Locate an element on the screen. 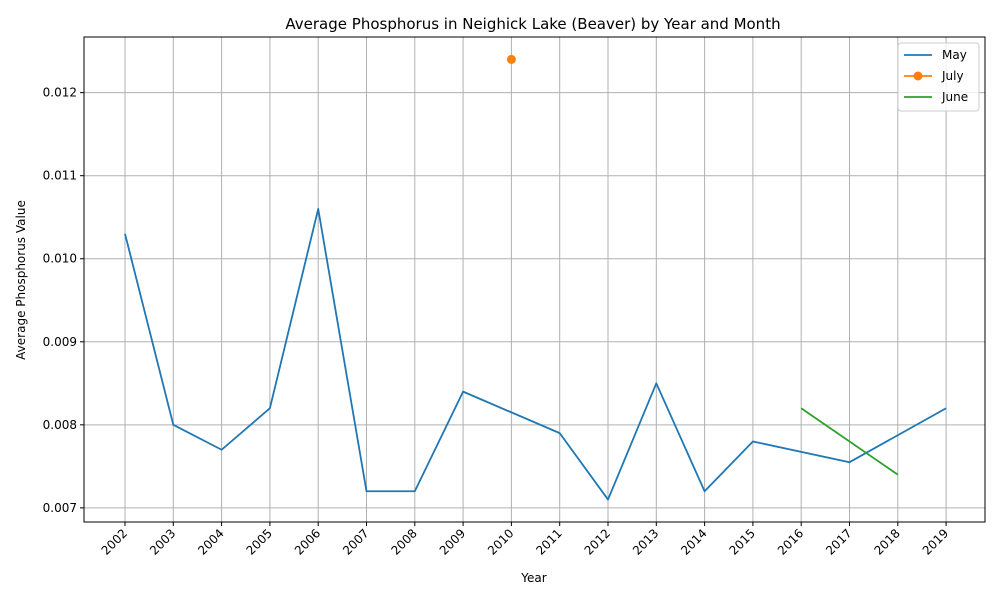 The height and width of the screenshot is (600, 1000). x-tick-label: 2006 is located at coordinates (307, 541).